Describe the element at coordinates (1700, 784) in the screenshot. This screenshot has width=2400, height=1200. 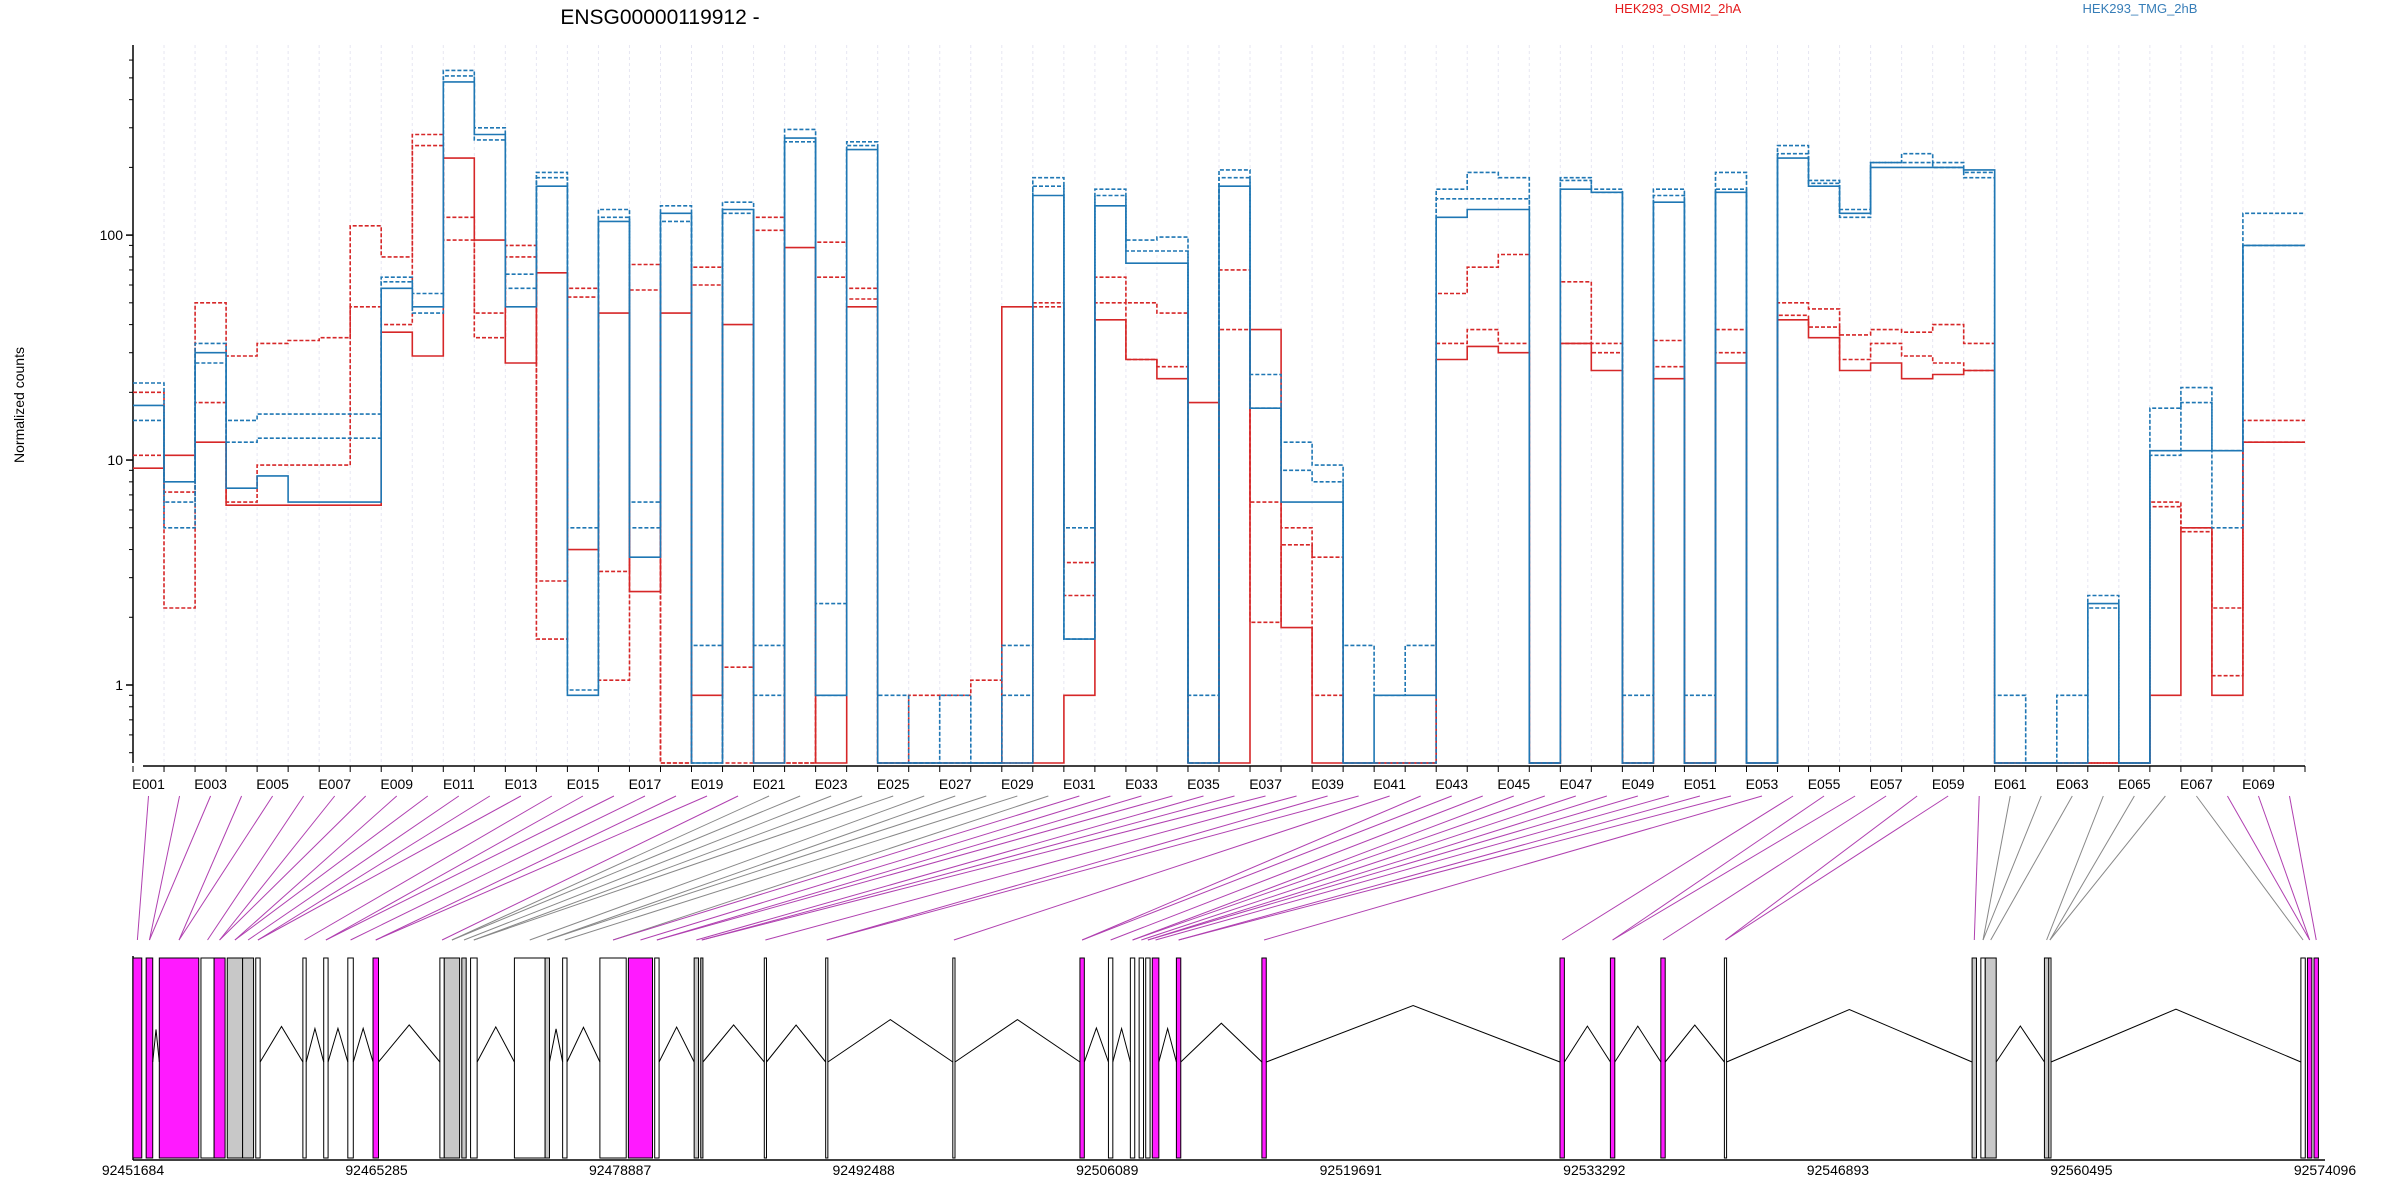
I see `x-tick-label: E051` at that location.